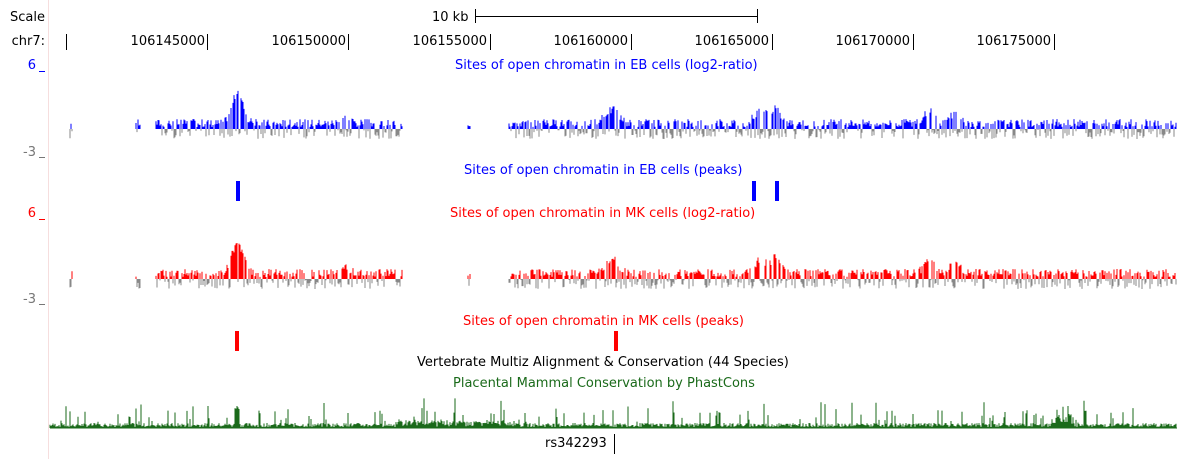 The width and height of the screenshot is (1187, 459). What do you see at coordinates (48, 229) in the screenshot?
I see `gutter-divider` at bounding box center [48, 229].